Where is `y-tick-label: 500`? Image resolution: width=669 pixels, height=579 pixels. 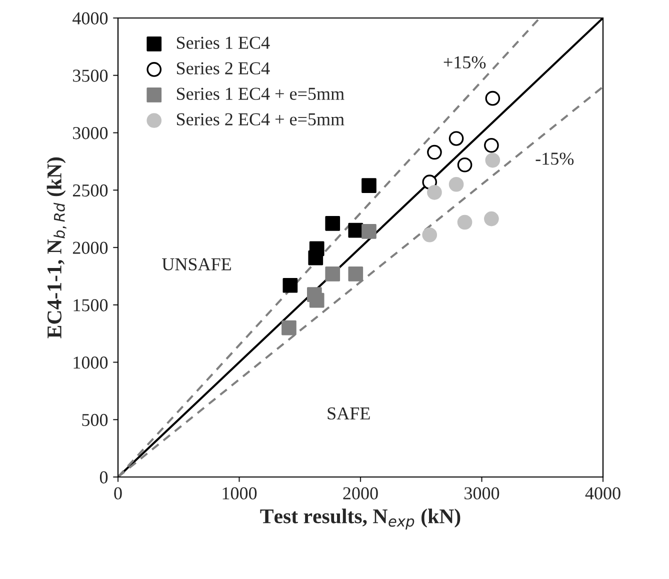
y-tick-label: 500 is located at coordinates (95, 420).